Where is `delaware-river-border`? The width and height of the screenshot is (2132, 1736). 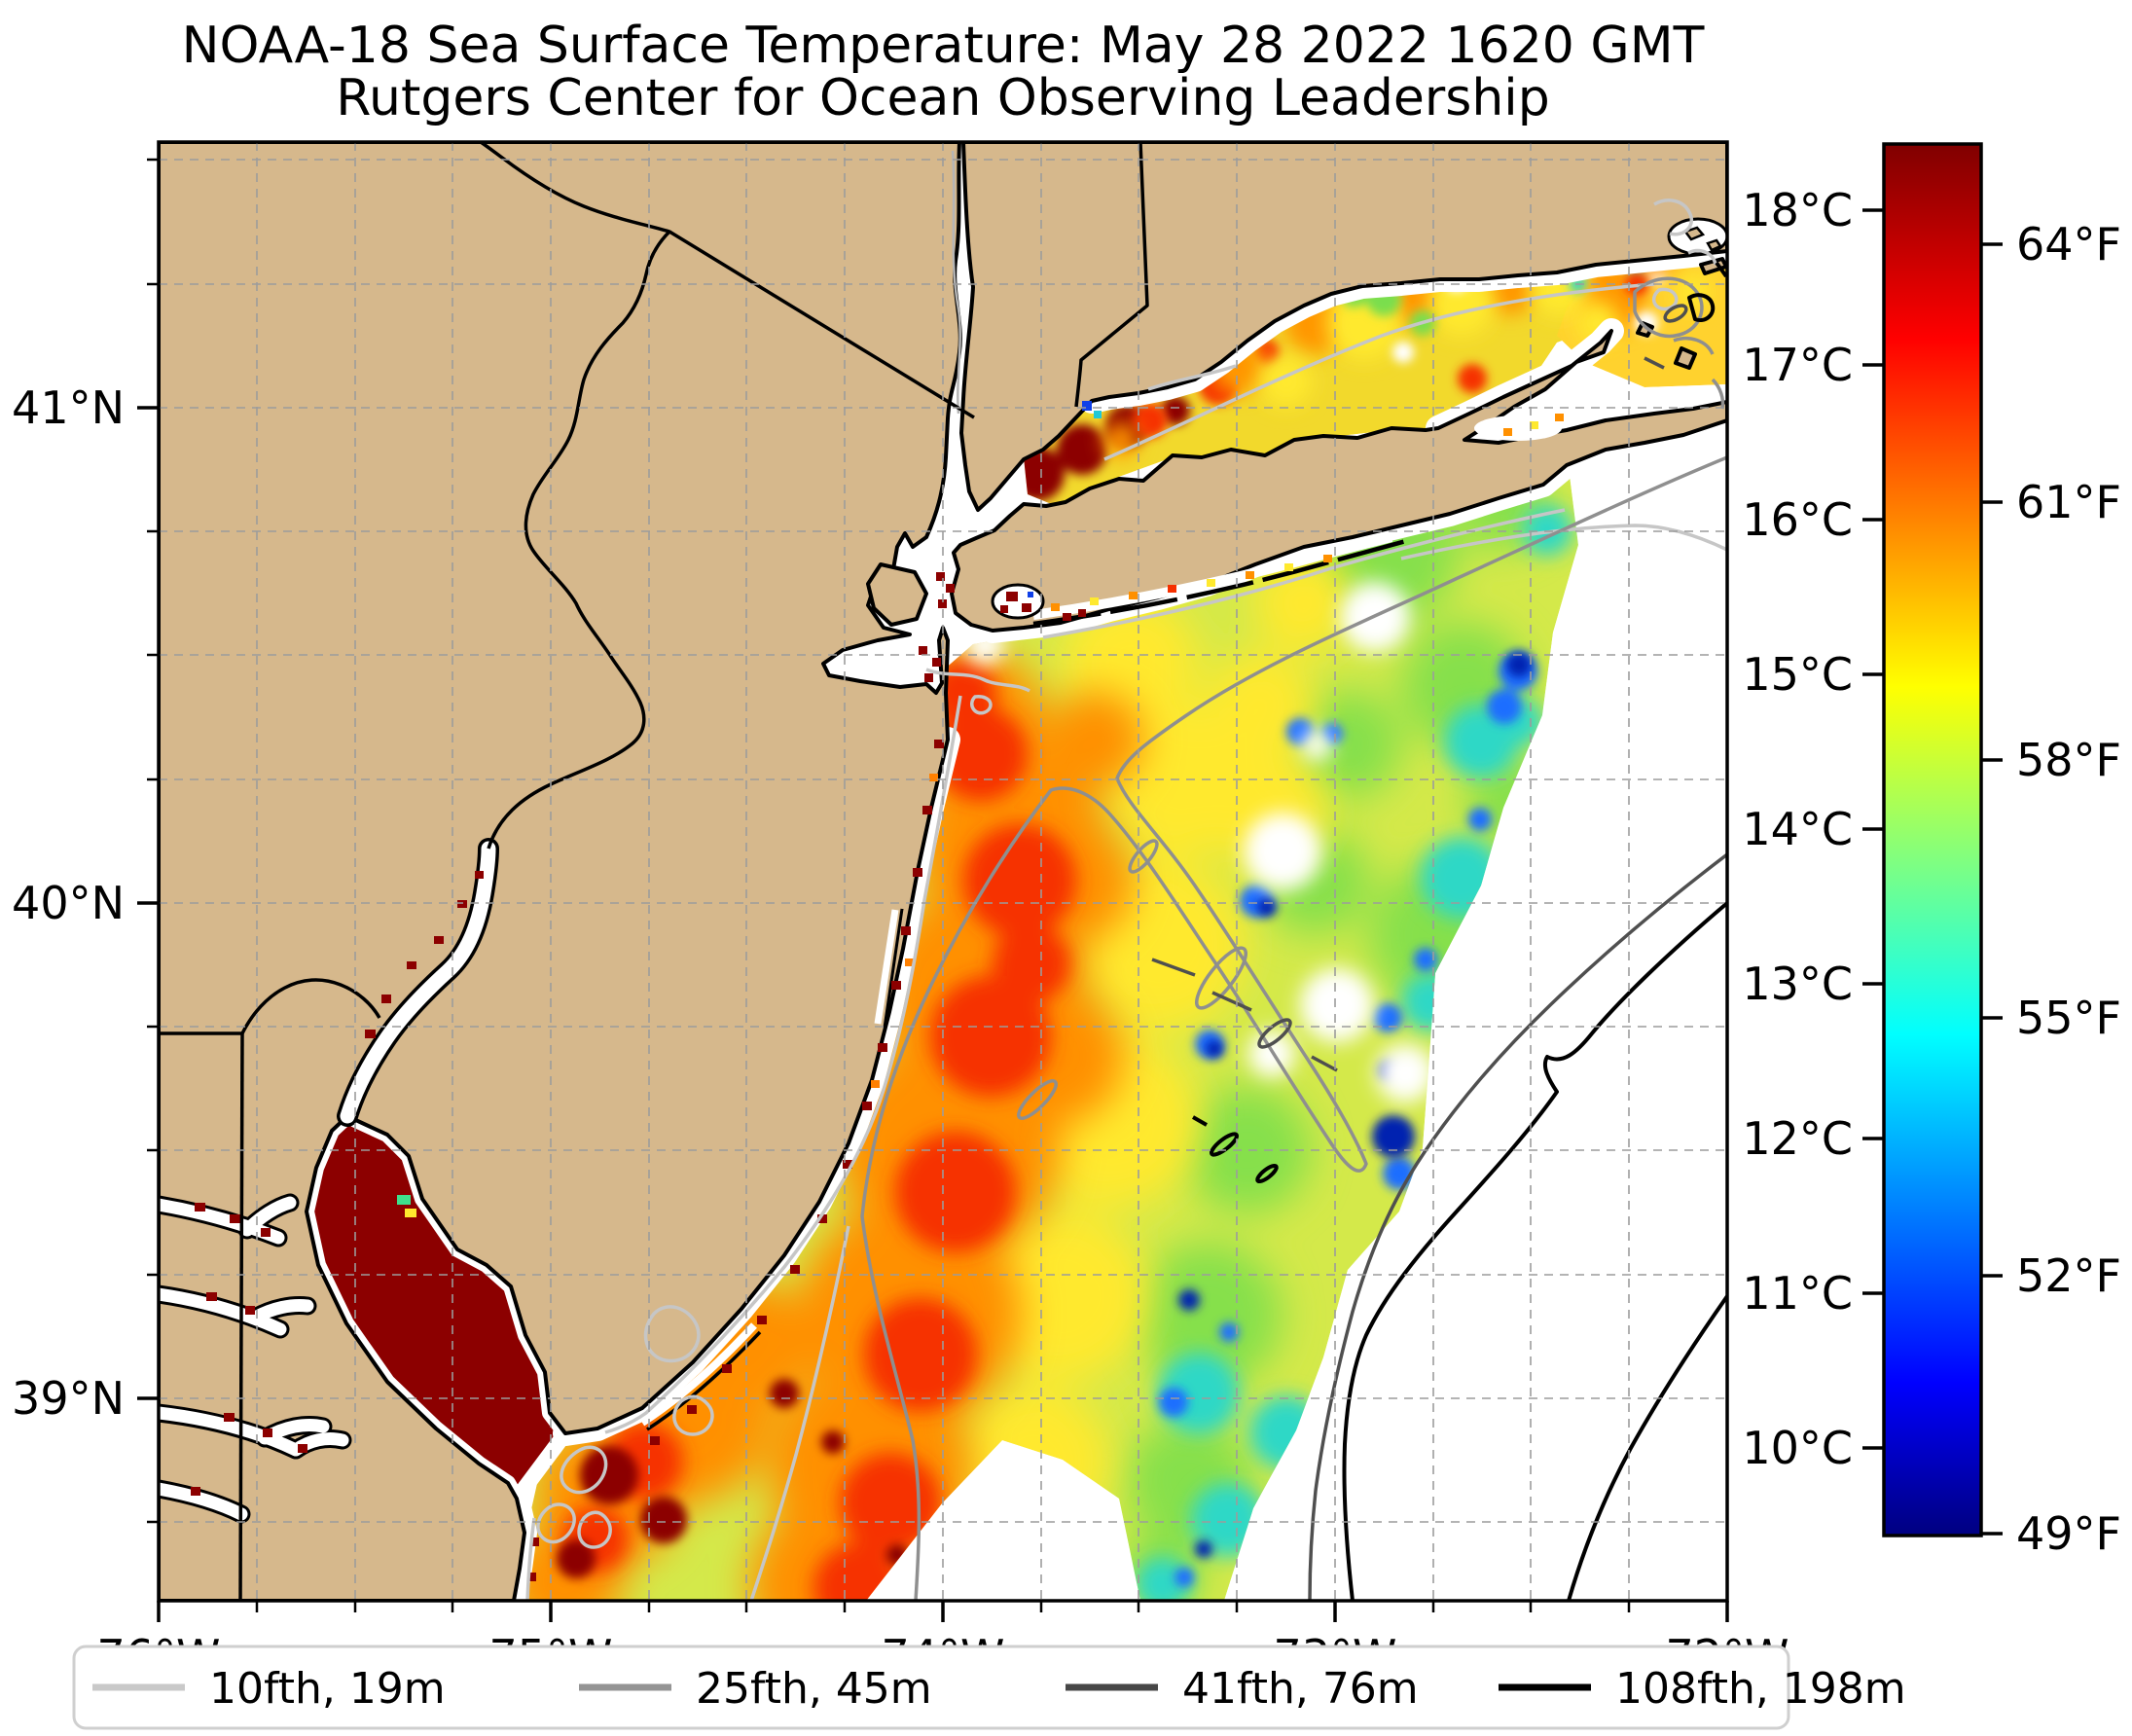
delaware-river-border is located at coordinates (575, 496).